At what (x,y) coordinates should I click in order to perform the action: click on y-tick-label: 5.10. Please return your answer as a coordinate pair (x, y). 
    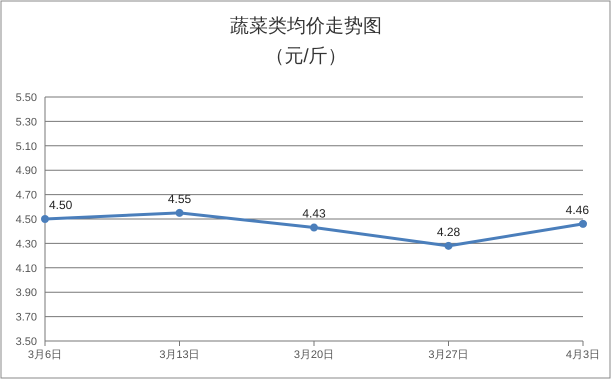
    Looking at the image, I should click on (26, 146).